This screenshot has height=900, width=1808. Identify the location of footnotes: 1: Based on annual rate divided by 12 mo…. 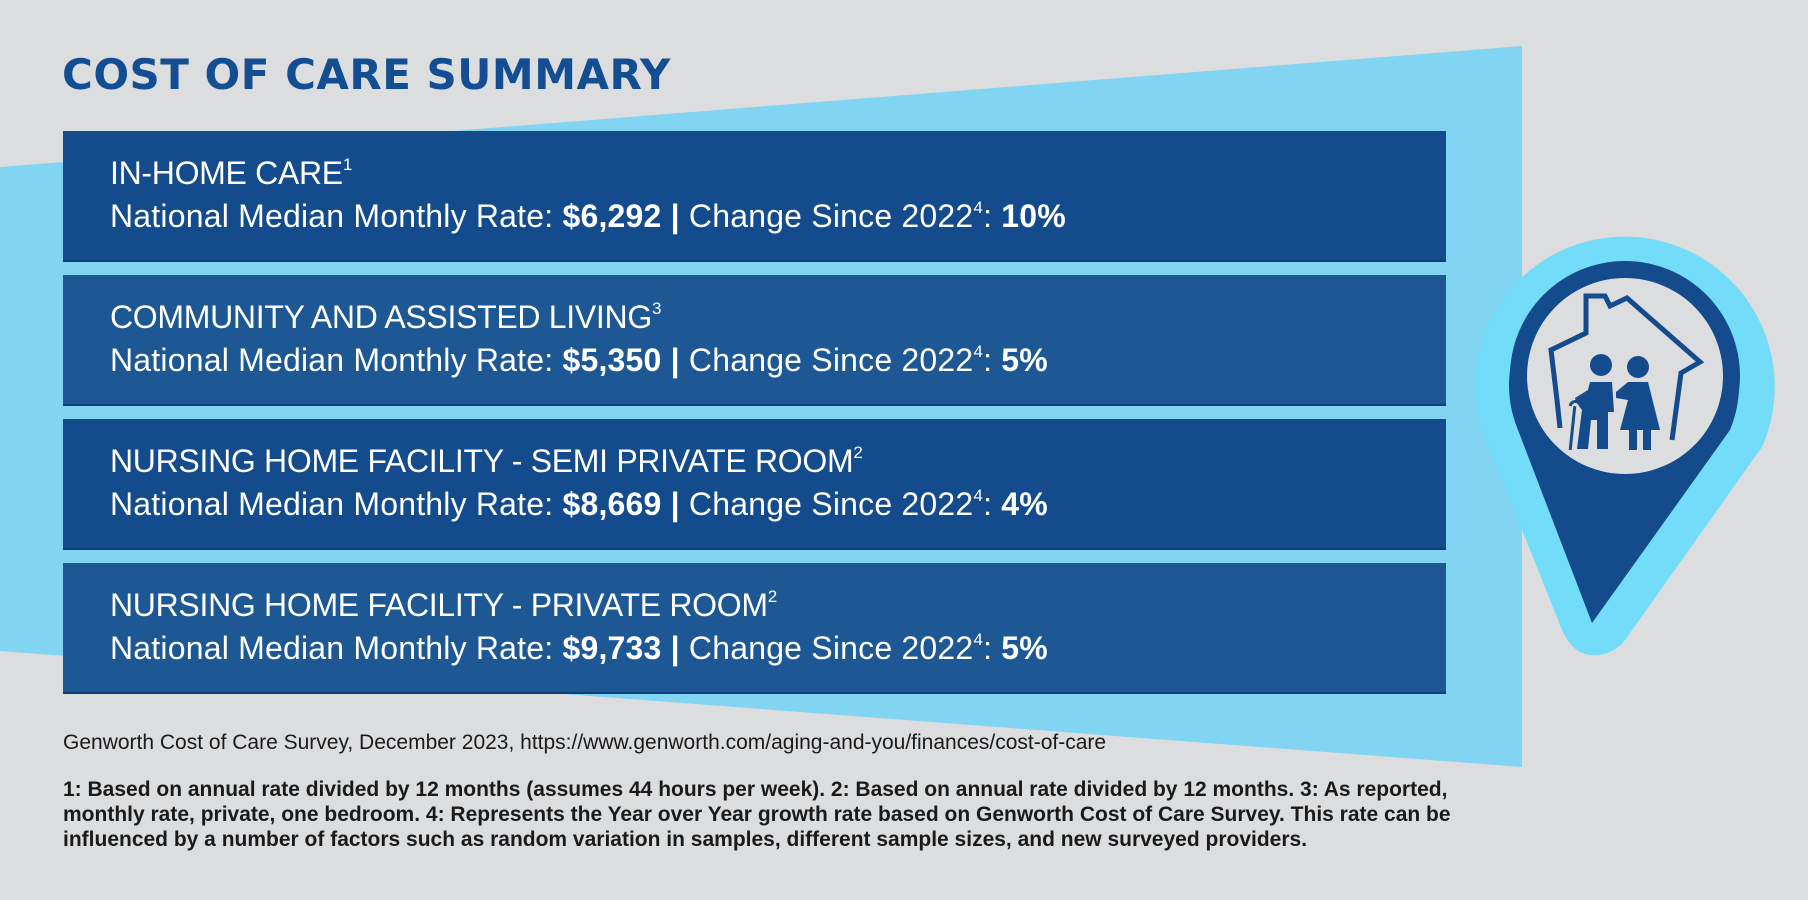
(913, 814).